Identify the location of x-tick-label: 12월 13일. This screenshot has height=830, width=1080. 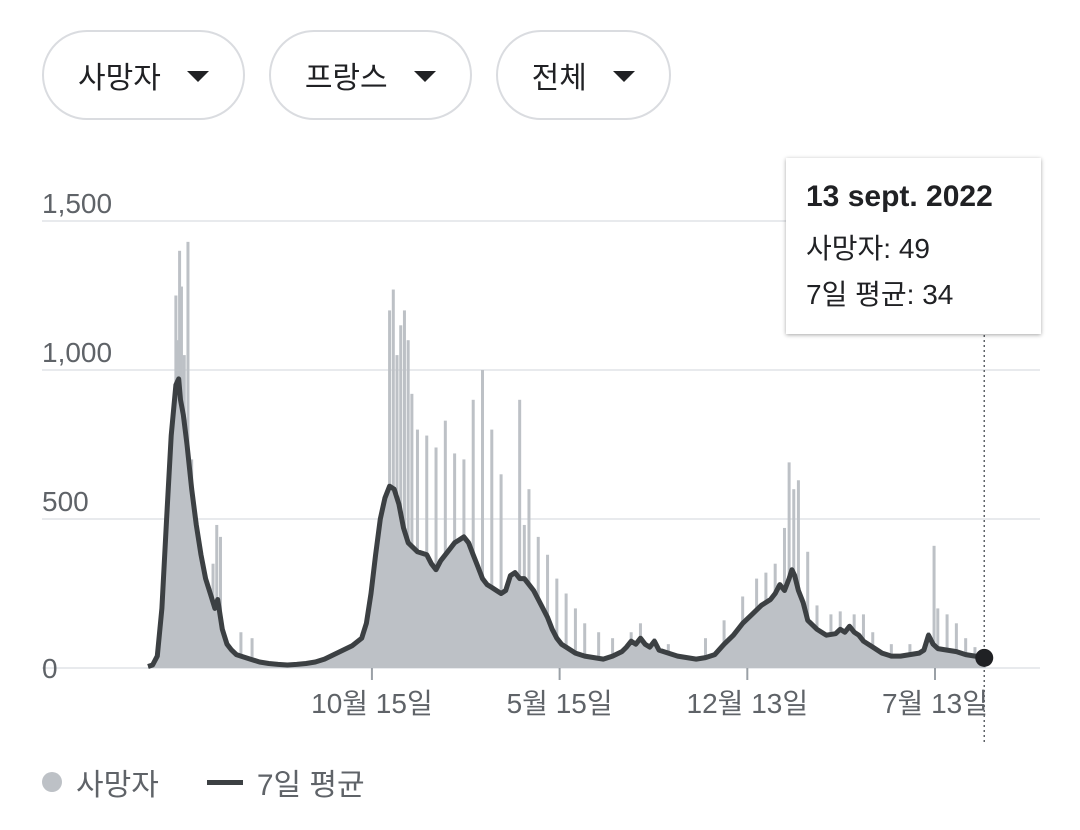
(748, 703).